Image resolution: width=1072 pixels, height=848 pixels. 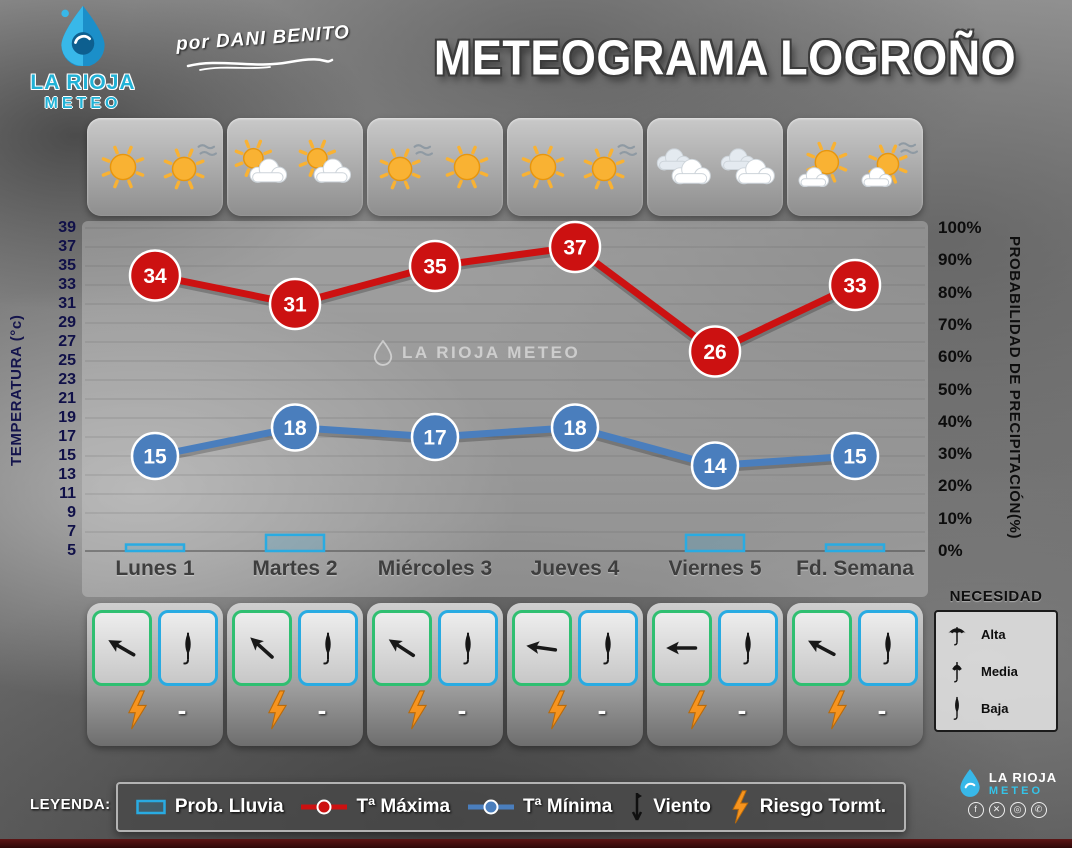 I want to click on precip-tick: 50%, so click(x=955, y=389).